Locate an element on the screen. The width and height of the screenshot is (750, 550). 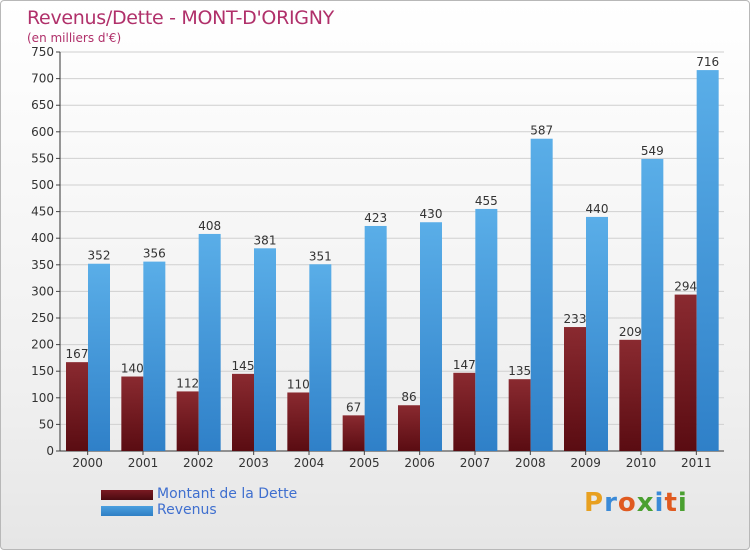
data-label-revenus: 408 is located at coordinates (209, 226).